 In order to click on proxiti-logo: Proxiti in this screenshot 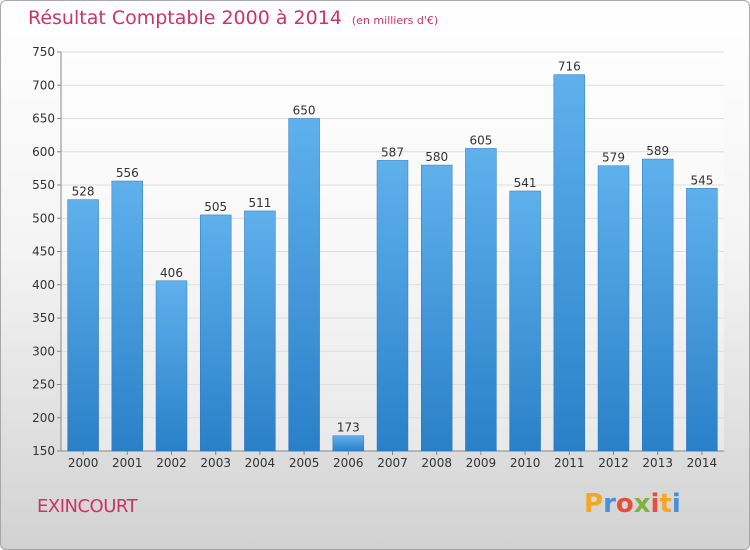, I will do `click(632, 504)`.